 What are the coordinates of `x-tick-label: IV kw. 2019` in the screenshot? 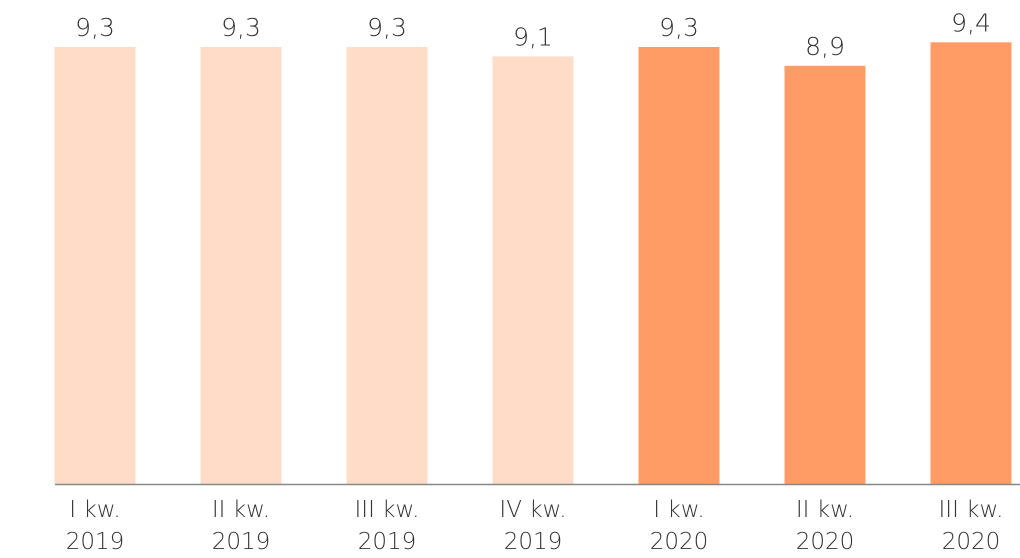 It's located at (533, 526).